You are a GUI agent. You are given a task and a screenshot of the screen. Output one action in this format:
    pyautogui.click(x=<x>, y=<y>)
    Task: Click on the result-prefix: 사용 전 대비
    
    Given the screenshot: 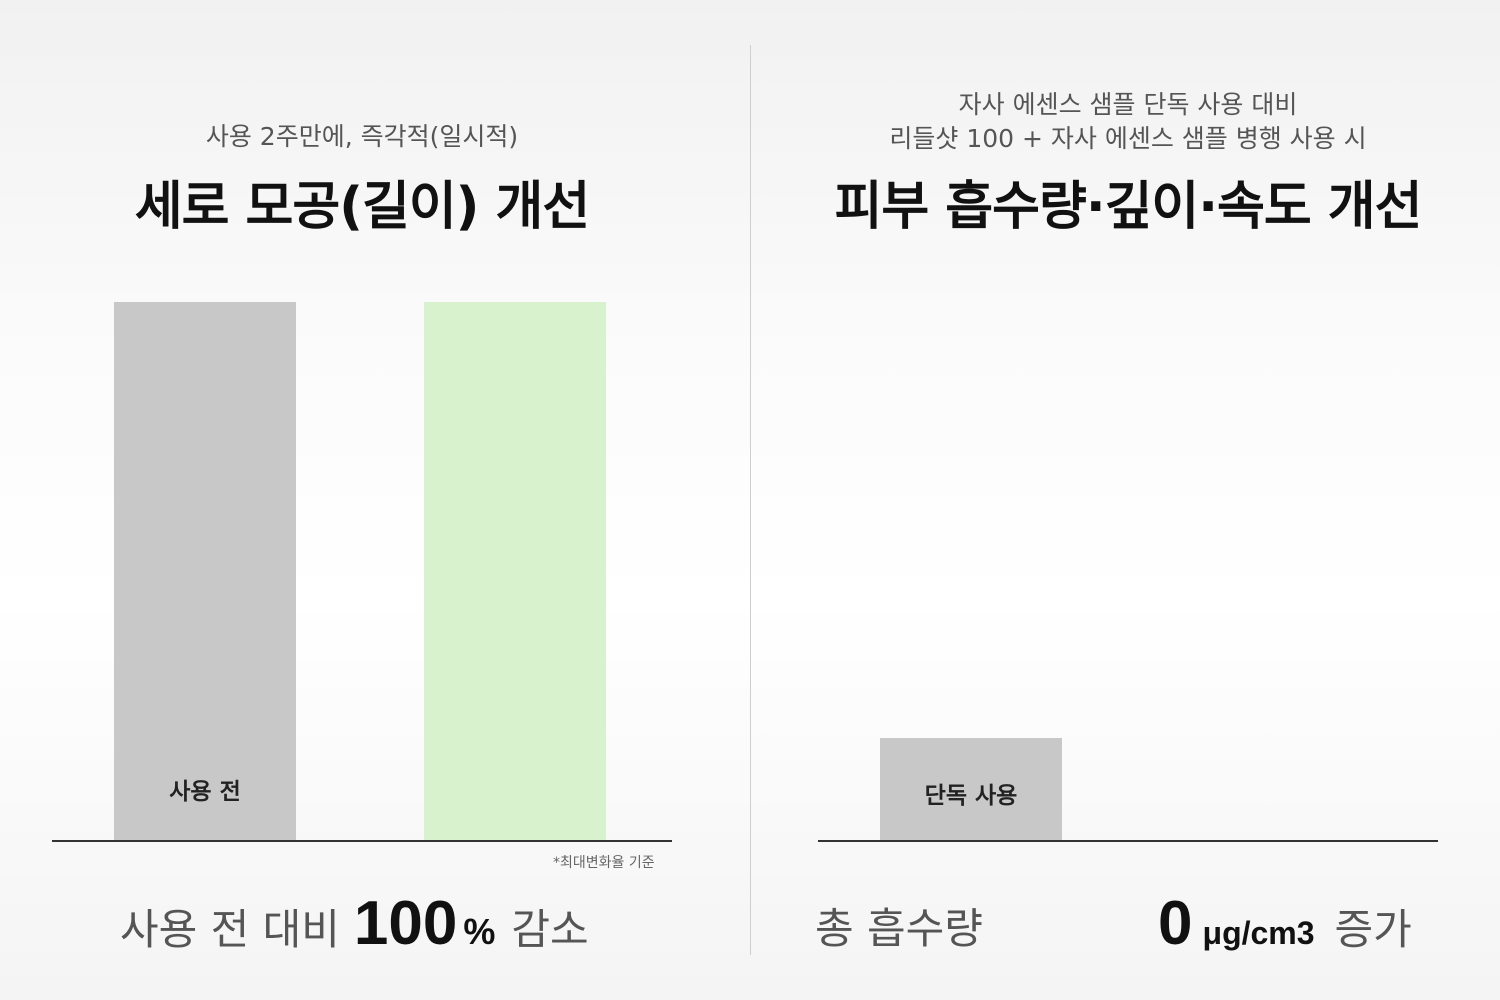 What is the action you would take?
    pyautogui.click(x=230, y=929)
    